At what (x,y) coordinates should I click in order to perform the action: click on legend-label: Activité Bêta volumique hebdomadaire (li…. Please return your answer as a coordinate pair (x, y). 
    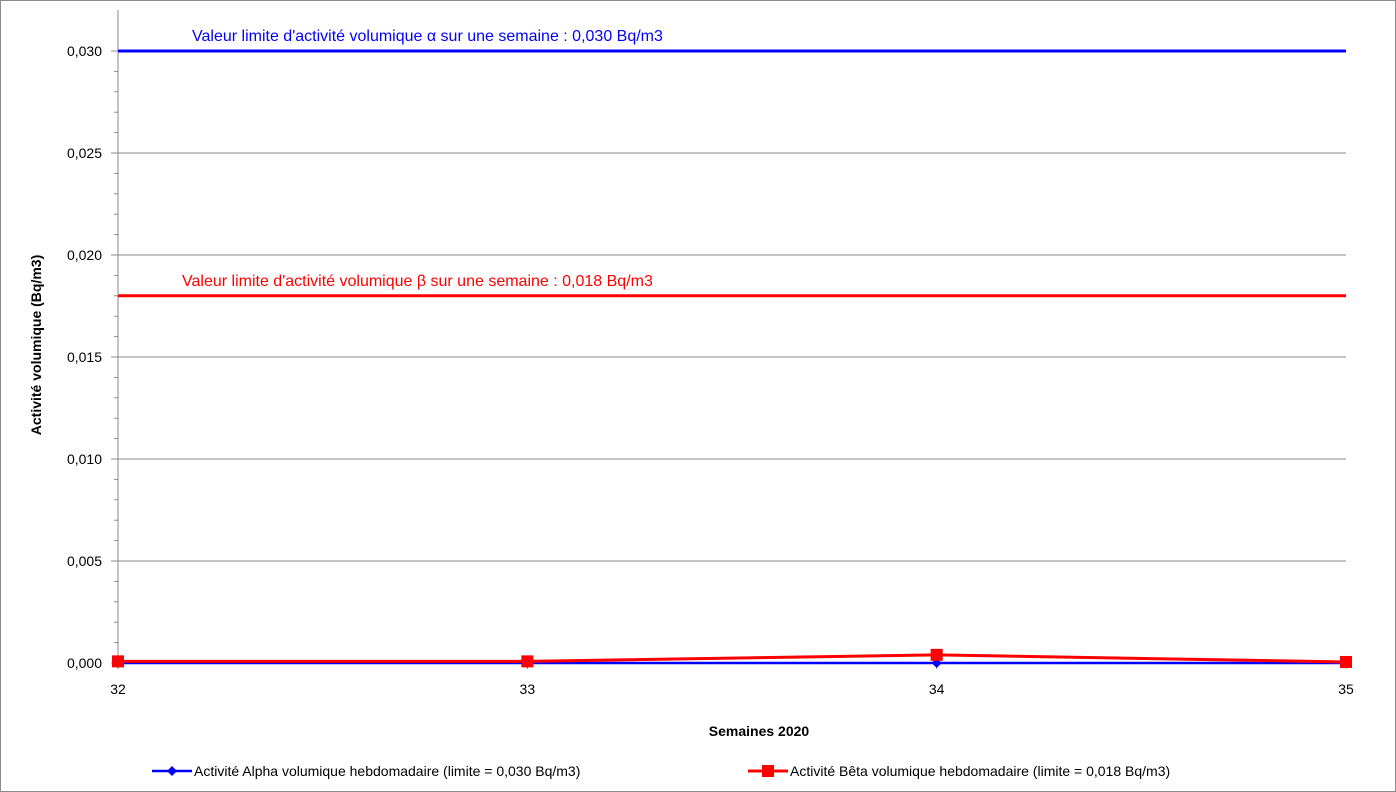
    Looking at the image, I should click on (980, 771).